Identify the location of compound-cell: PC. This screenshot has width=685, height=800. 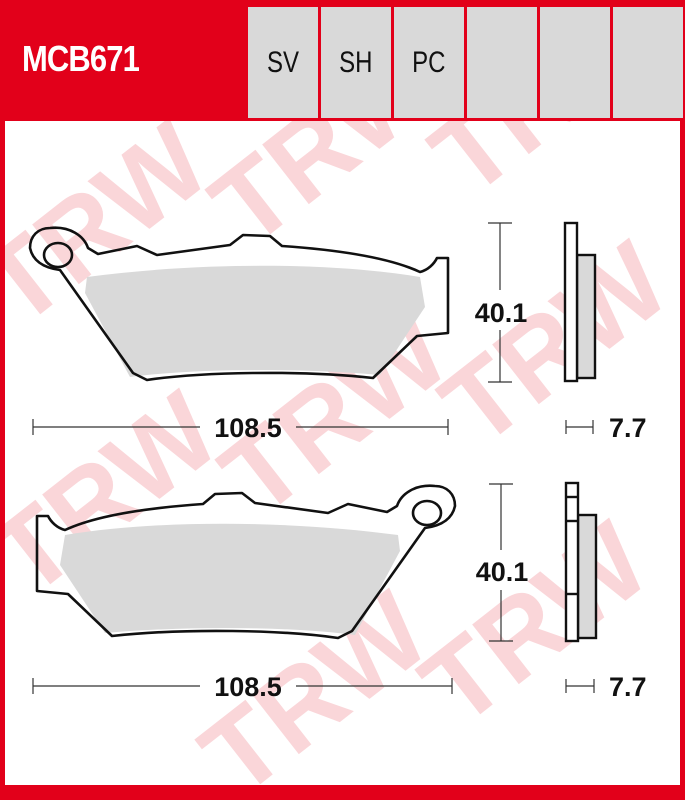
(429, 62).